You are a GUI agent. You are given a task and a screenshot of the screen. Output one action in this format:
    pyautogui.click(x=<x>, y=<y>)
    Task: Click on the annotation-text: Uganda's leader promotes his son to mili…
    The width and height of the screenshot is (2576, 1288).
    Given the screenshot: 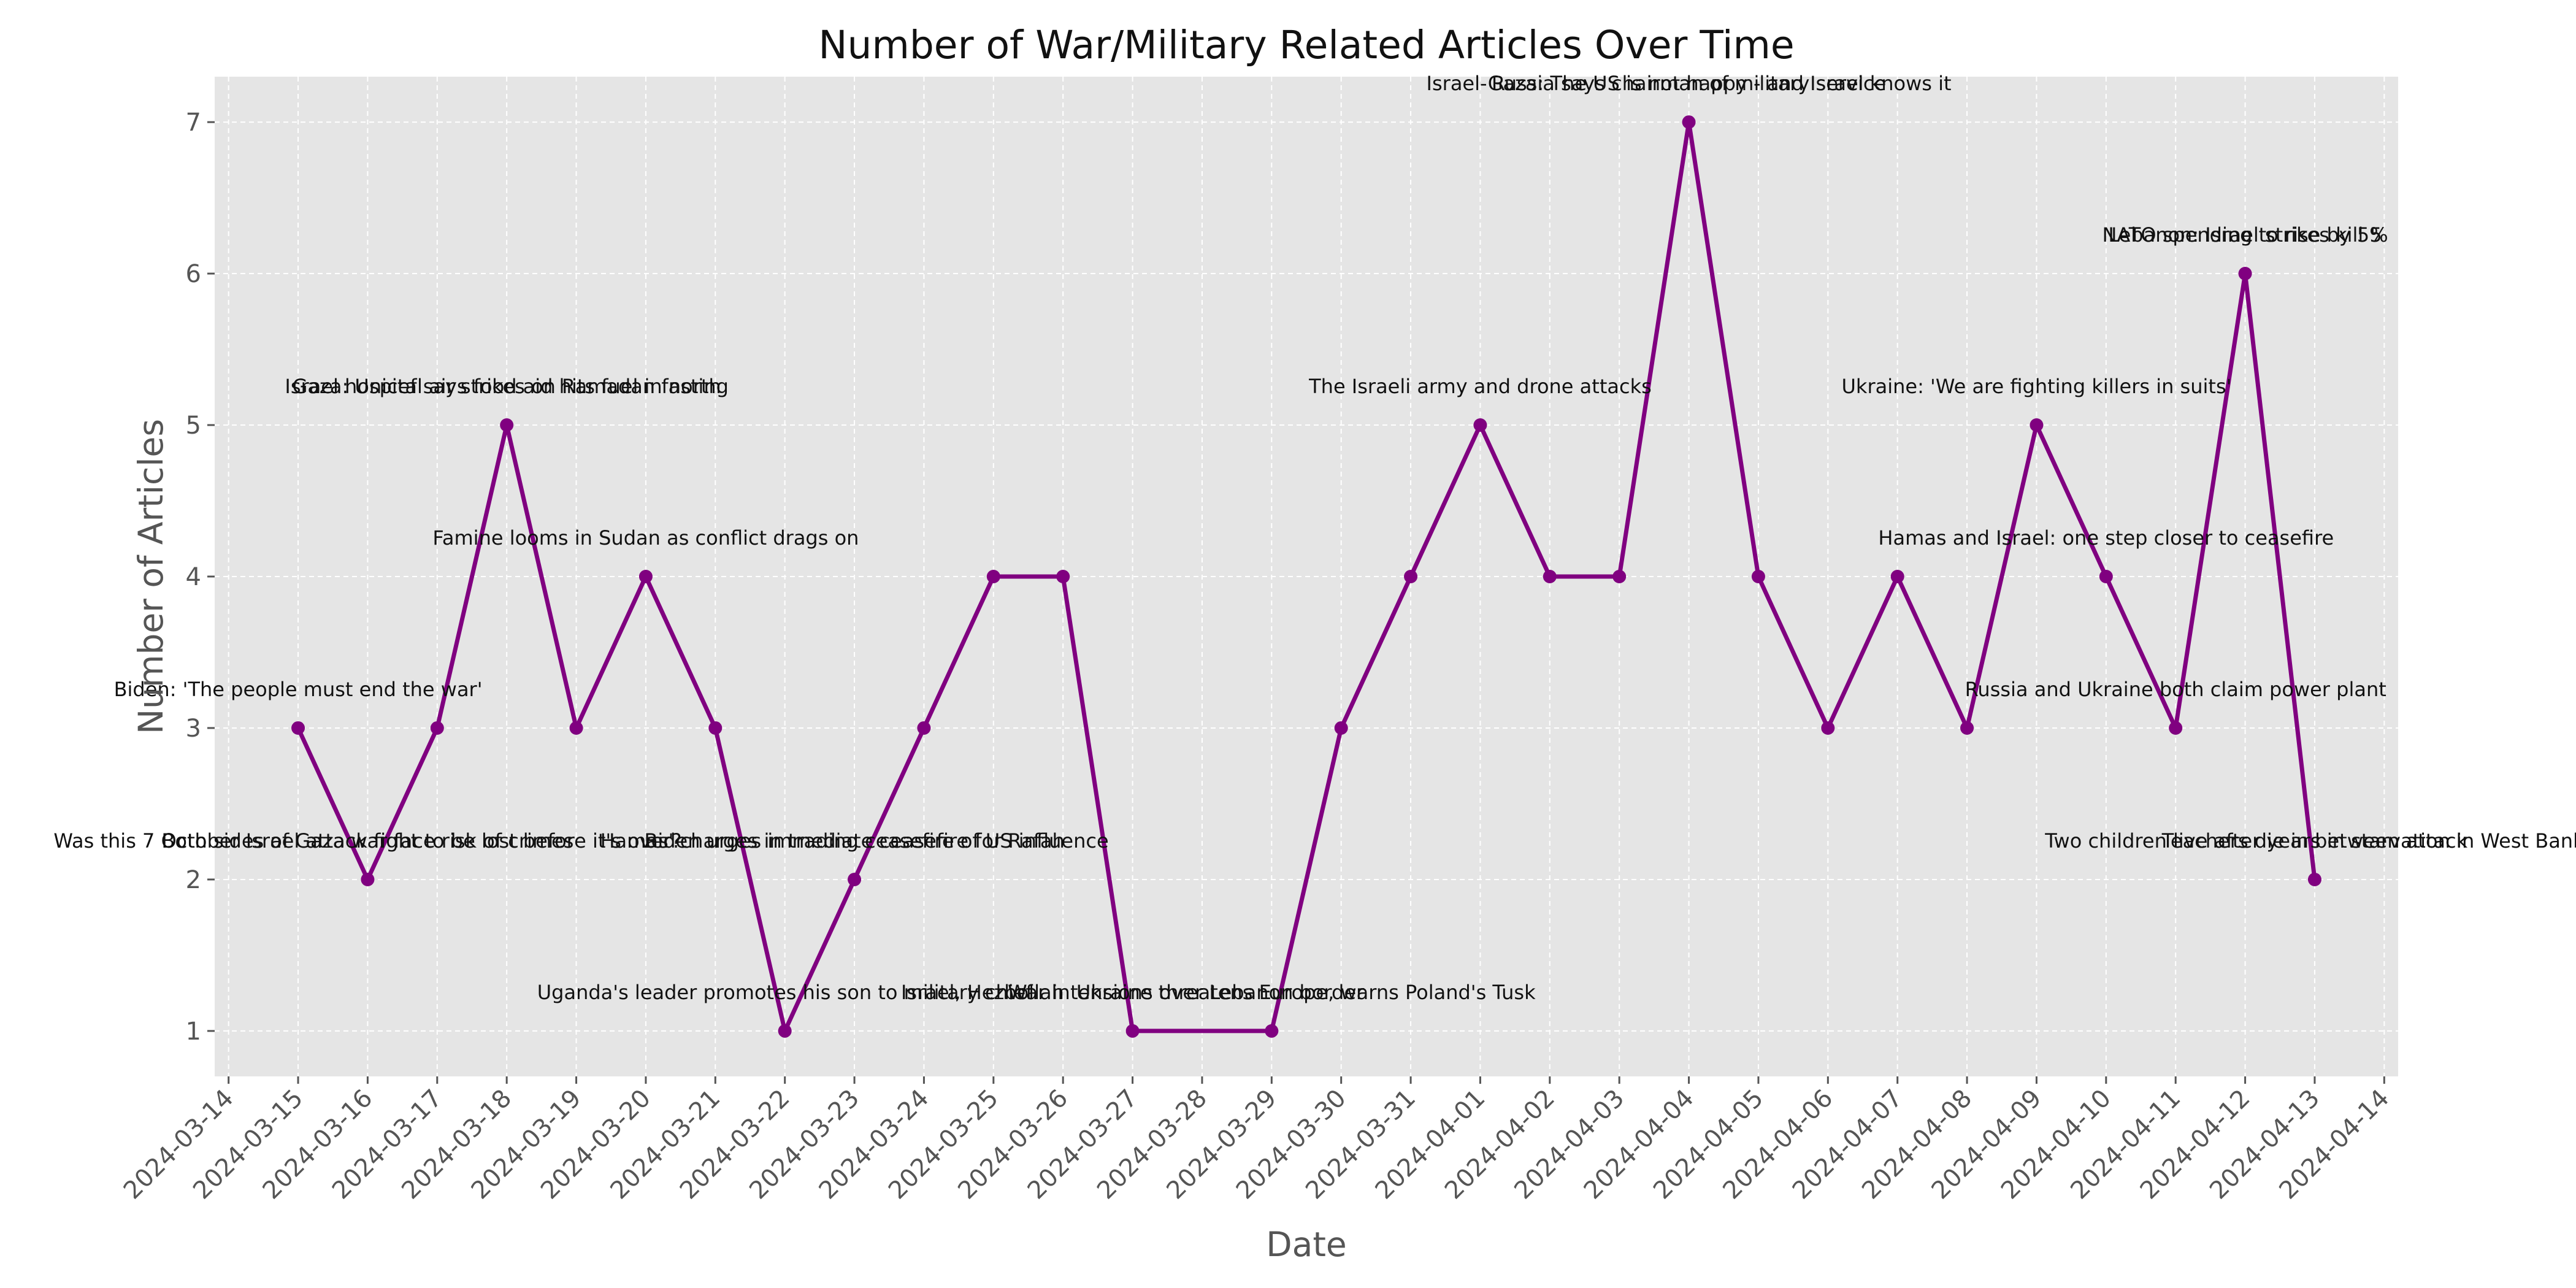 What is the action you would take?
    pyautogui.click(x=785, y=992)
    